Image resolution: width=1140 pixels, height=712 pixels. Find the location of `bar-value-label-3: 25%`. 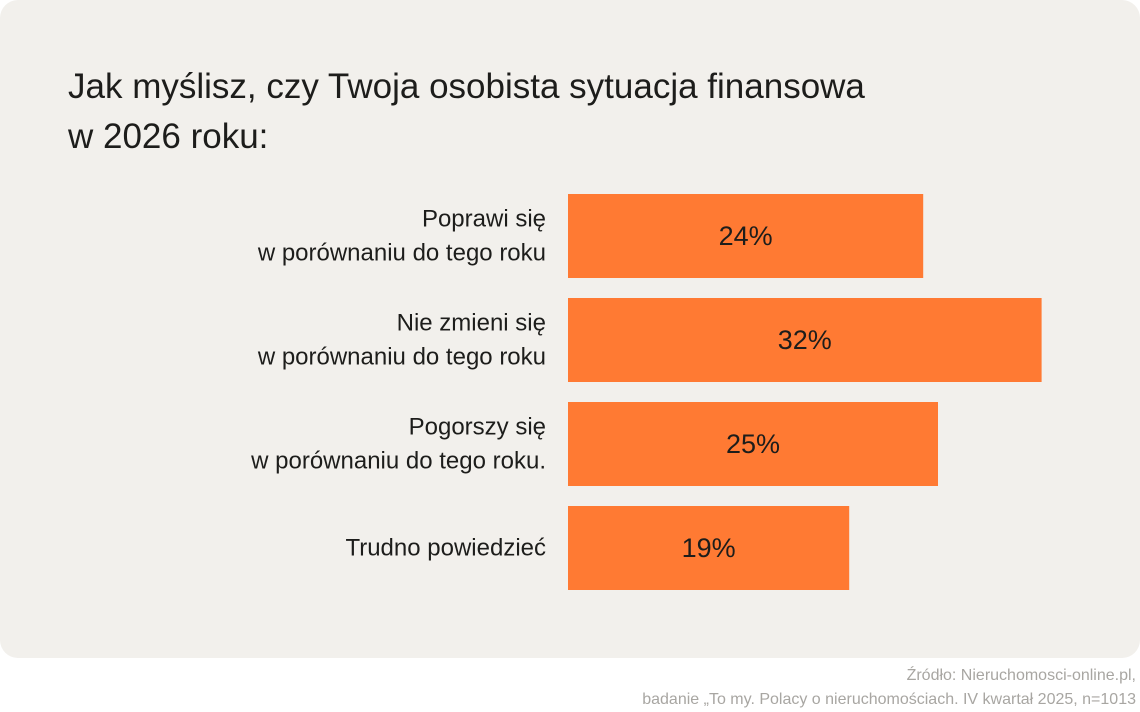

bar-value-label-3: 25% is located at coordinates (753, 444).